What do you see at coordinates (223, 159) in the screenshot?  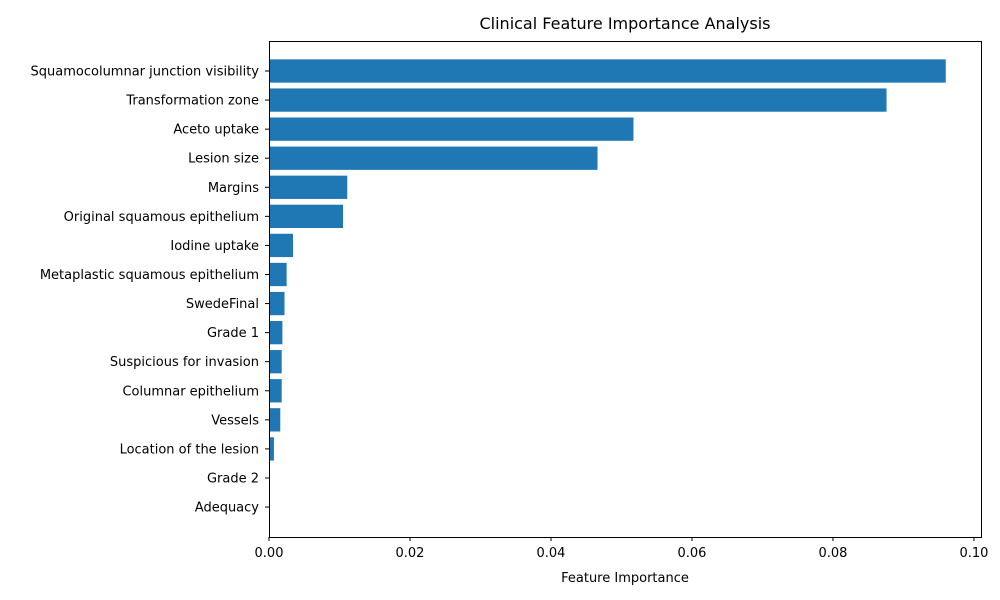 I see `y-tick-label: Lesion size` at bounding box center [223, 159].